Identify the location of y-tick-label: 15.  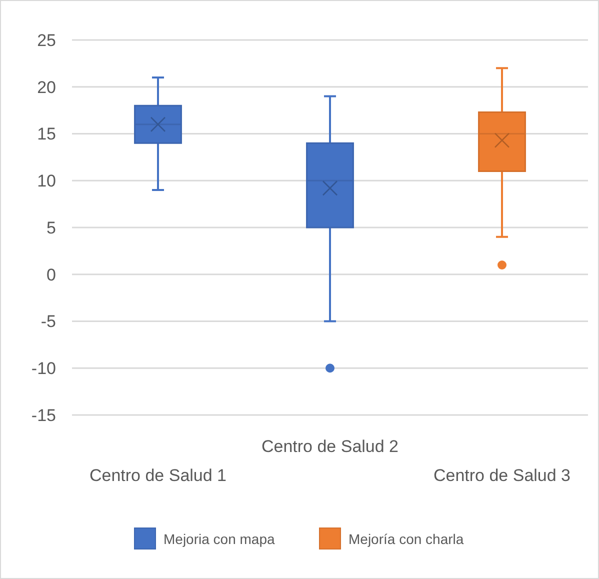
(46, 134).